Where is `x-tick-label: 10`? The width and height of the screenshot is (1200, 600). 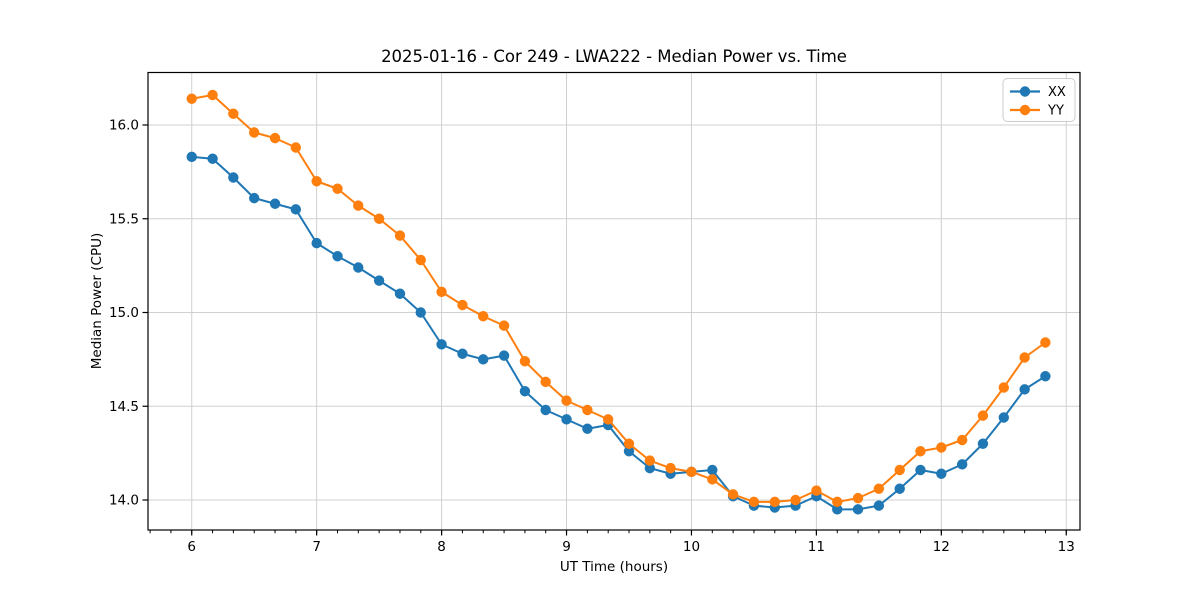
x-tick-label: 10 is located at coordinates (691, 547).